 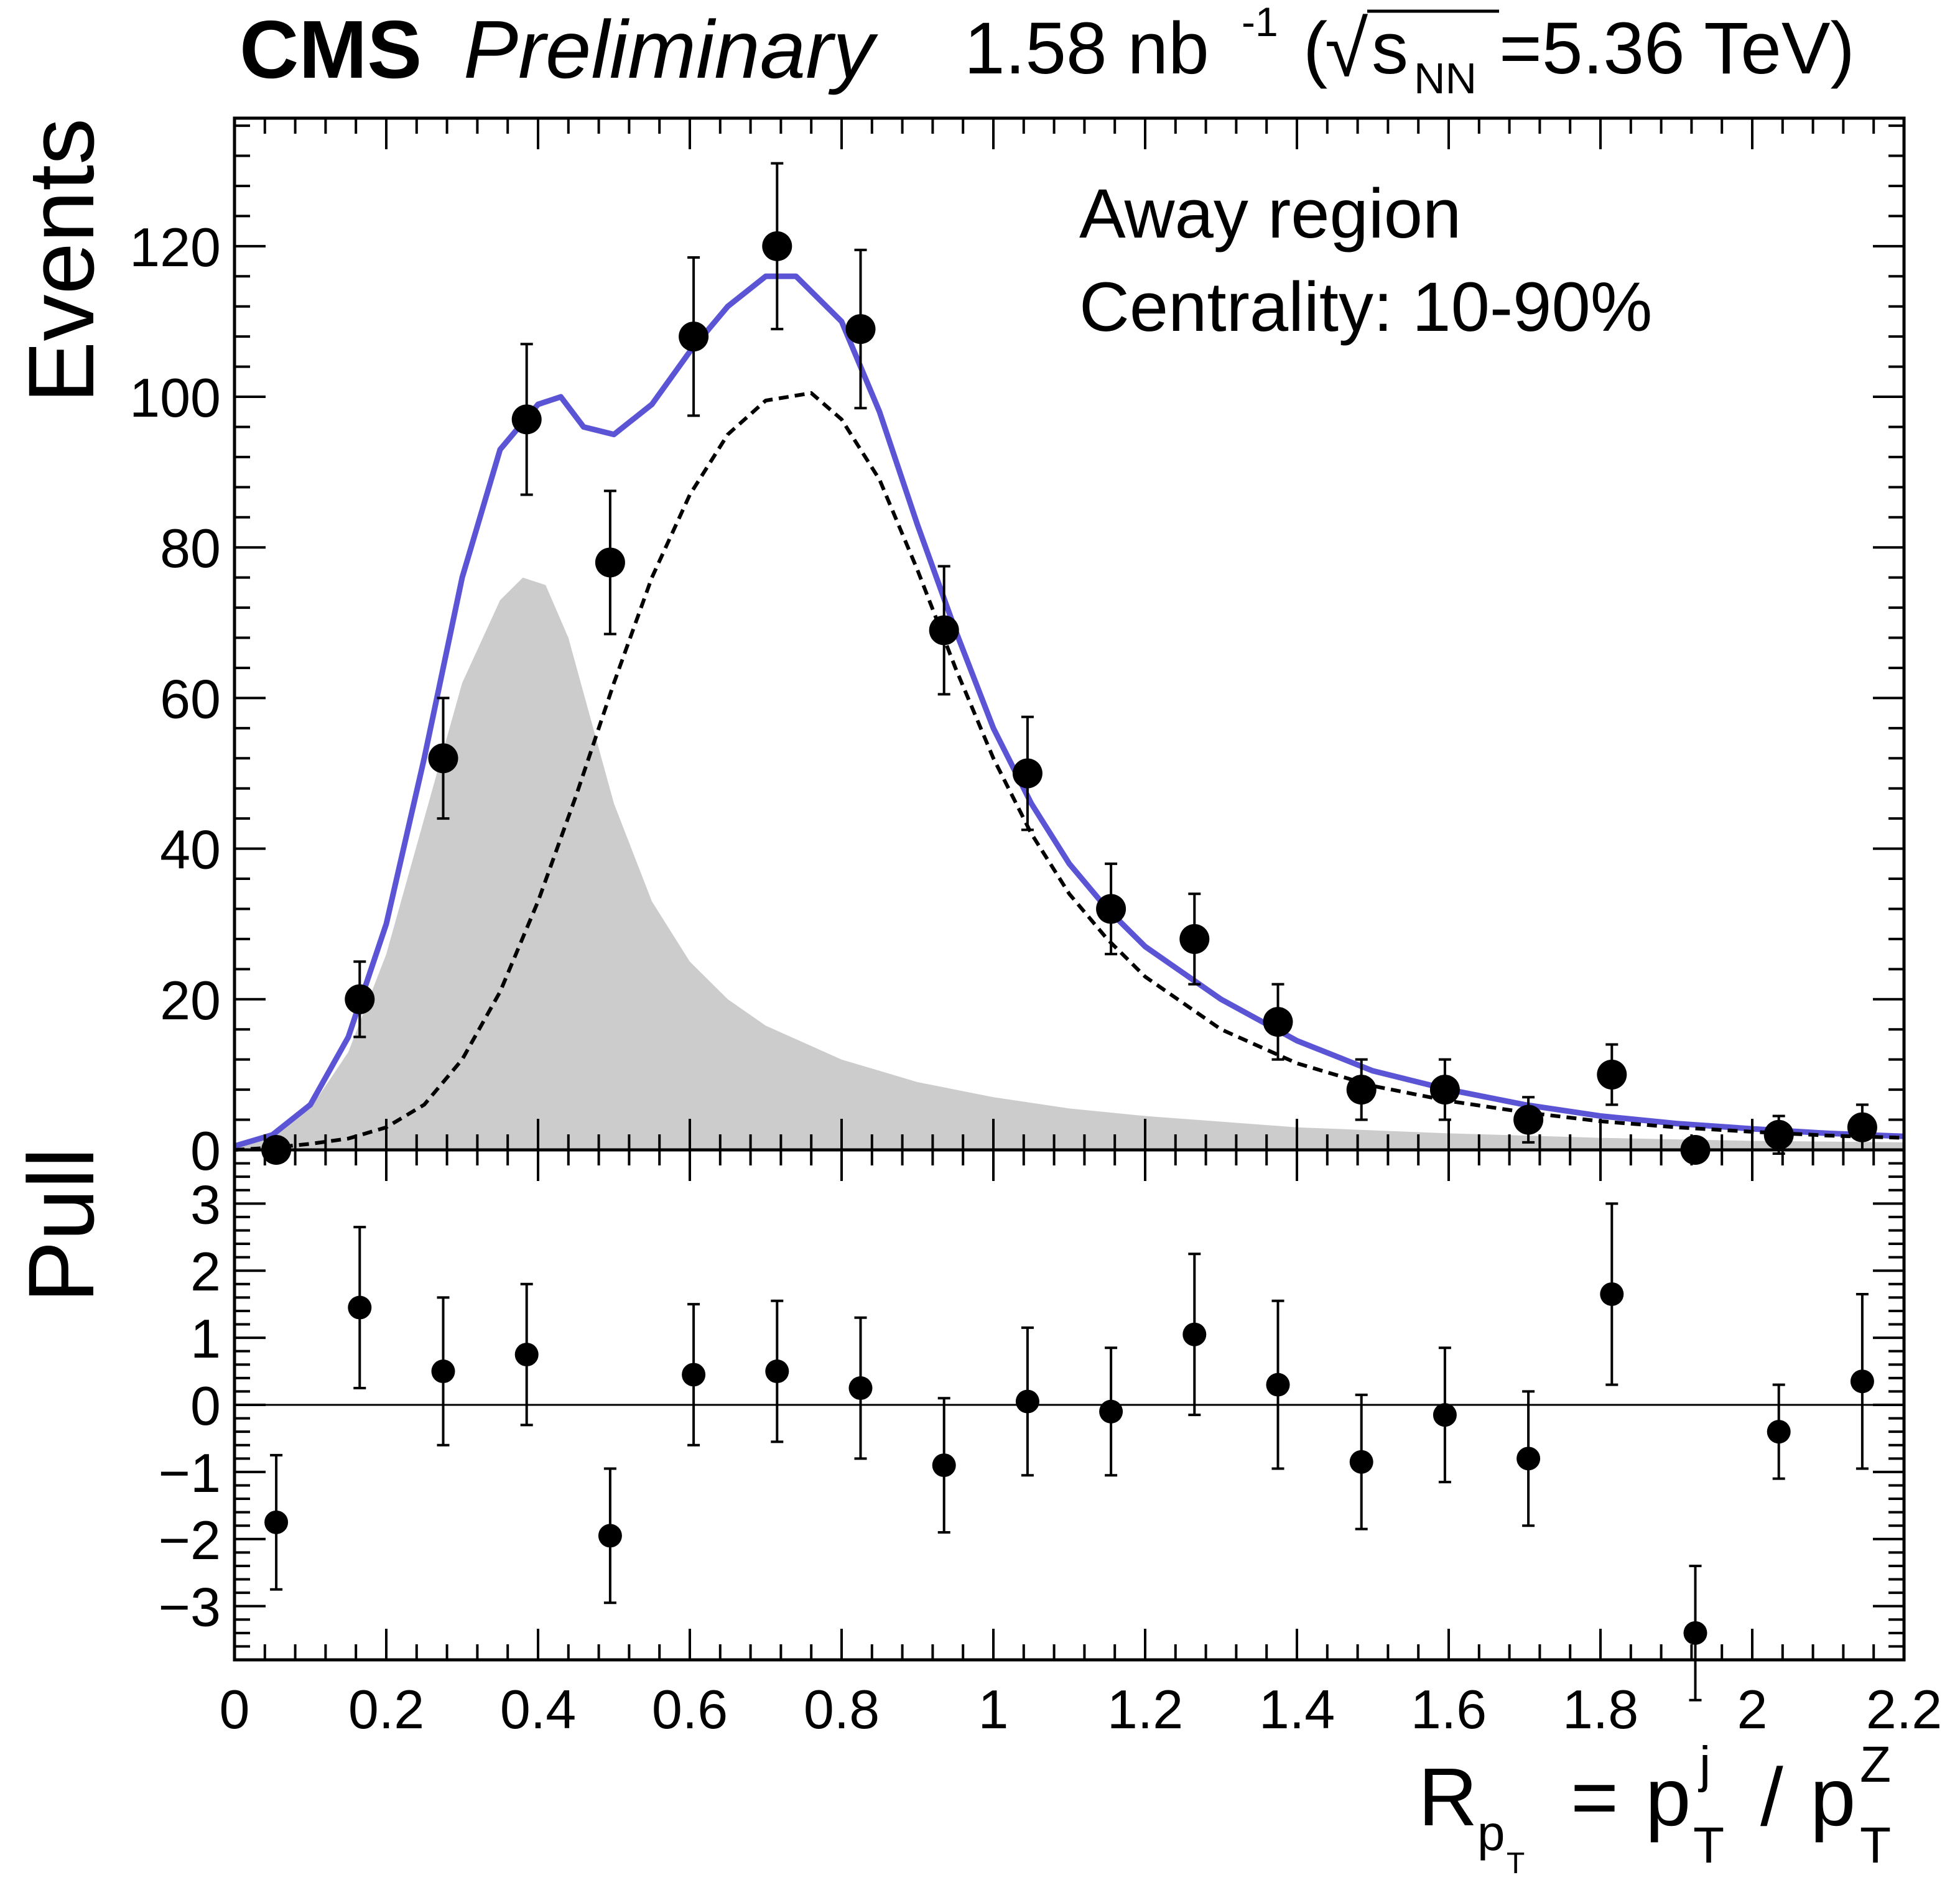 What do you see at coordinates (205, 1271) in the screenshot?
I see `bottom-y-tick-label: 2` at bounding box center [205, 1271].